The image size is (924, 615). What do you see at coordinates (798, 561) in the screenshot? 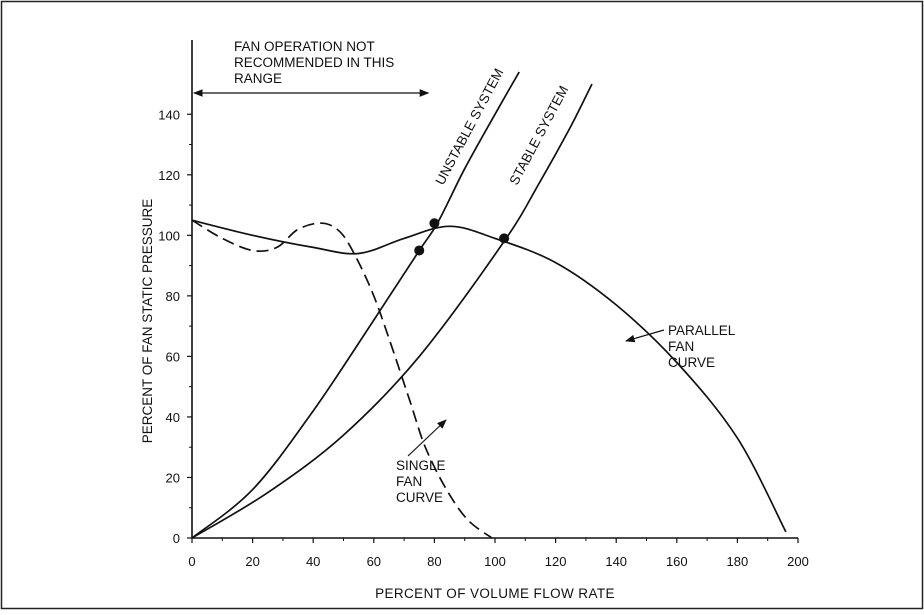
I see `x-tick-label: 200` at bounding box center [798, 561].